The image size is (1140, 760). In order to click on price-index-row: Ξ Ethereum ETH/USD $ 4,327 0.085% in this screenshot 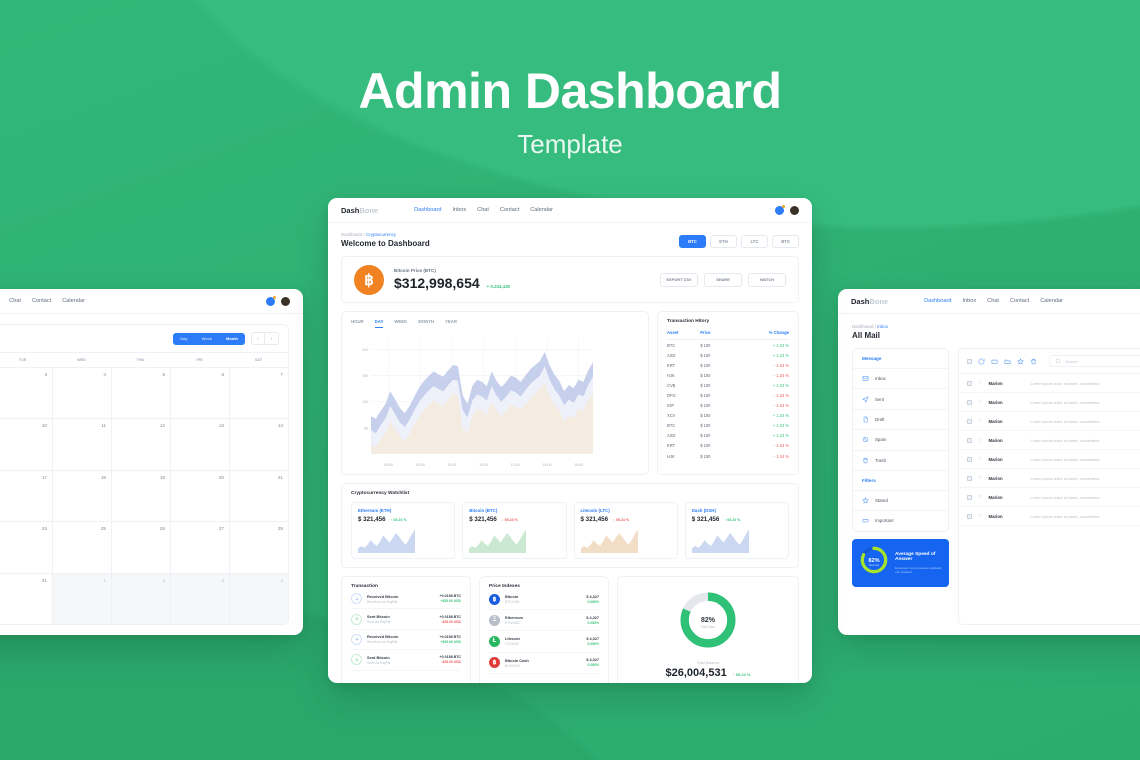, I will do `click(544, 621)`.